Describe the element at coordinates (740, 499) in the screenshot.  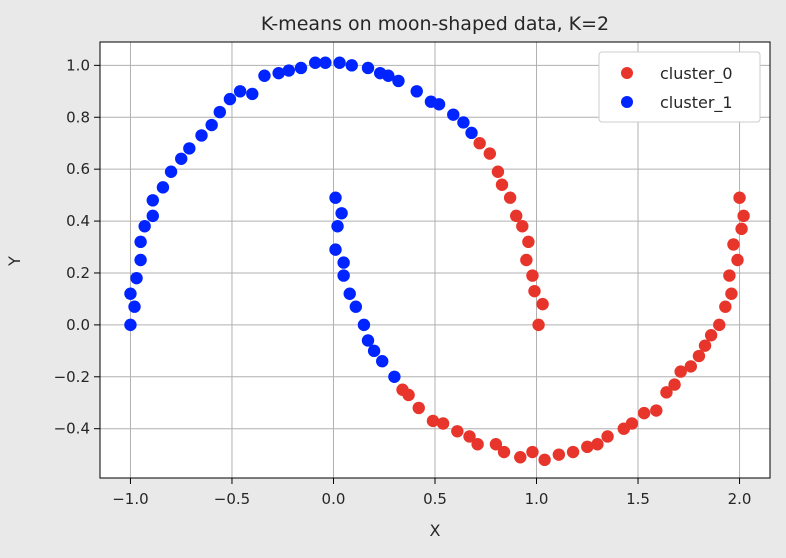
I see `x-tick-label: 2.0` at that location.